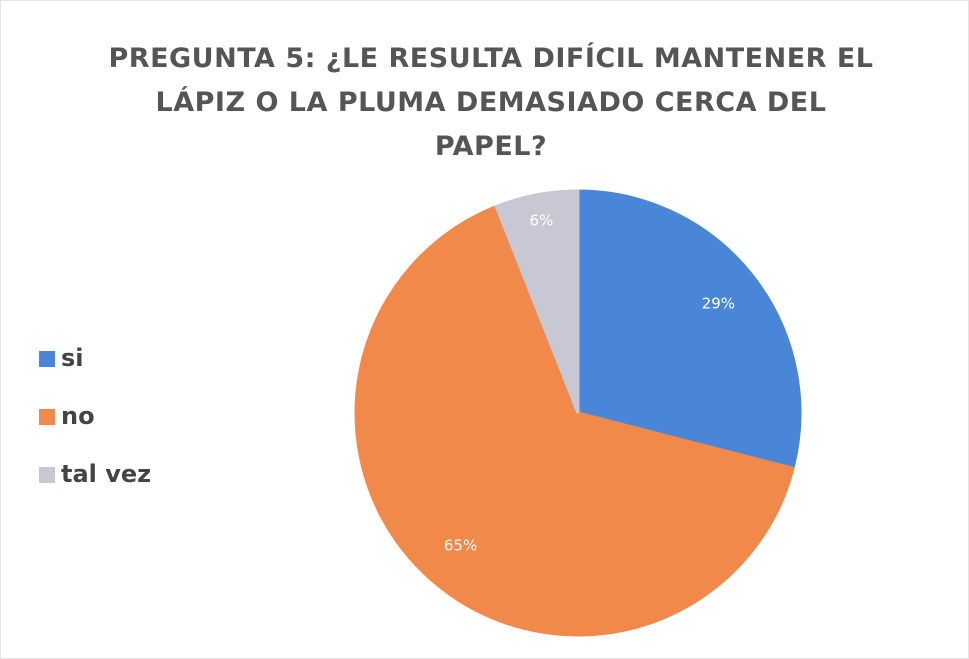  Describe the element at coordinates (78, 416) in the screenshot. I see `legend-label: no` at that location.